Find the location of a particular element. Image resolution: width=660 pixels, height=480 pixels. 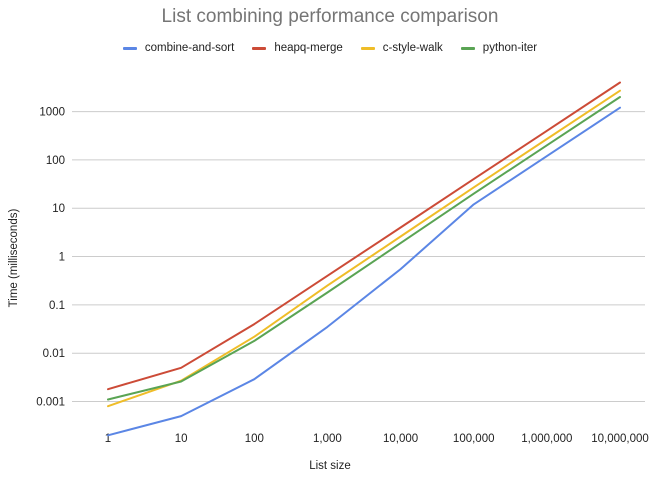

legend-item-heapq-merge: heapq-merge is located at coordinates (297, 48).